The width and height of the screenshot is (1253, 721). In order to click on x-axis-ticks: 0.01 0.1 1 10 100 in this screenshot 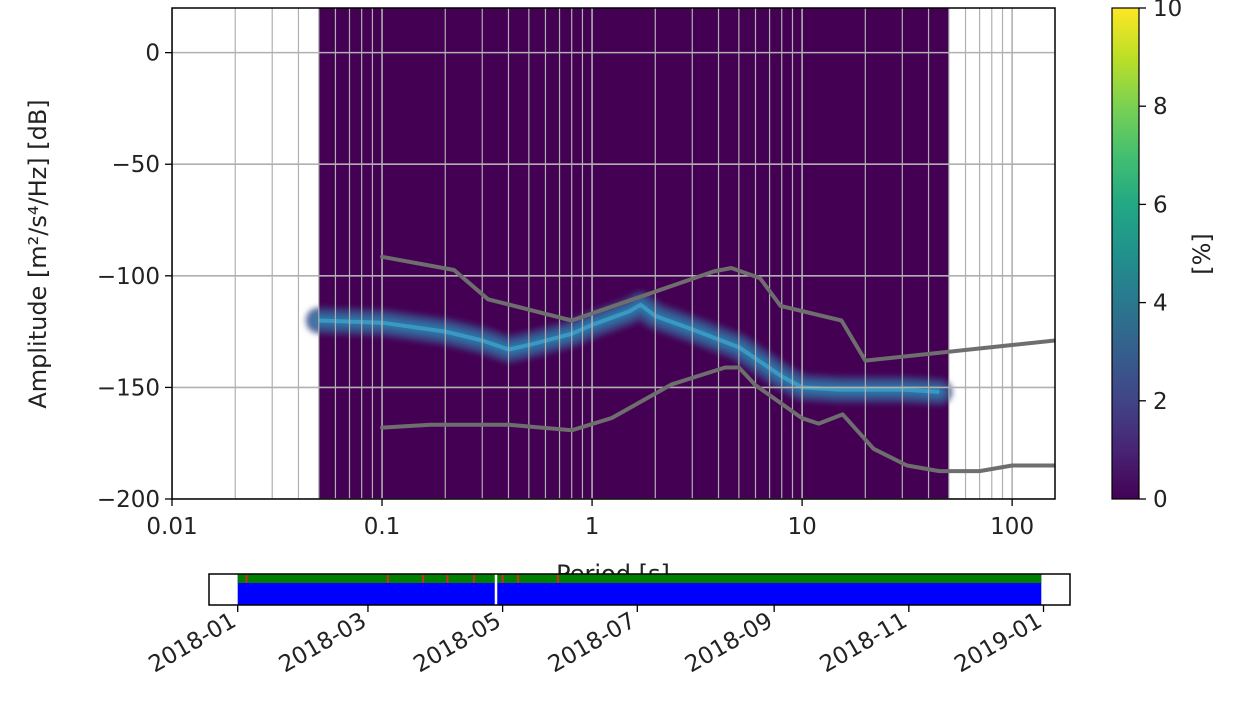, I will do `click(590, 519)`.